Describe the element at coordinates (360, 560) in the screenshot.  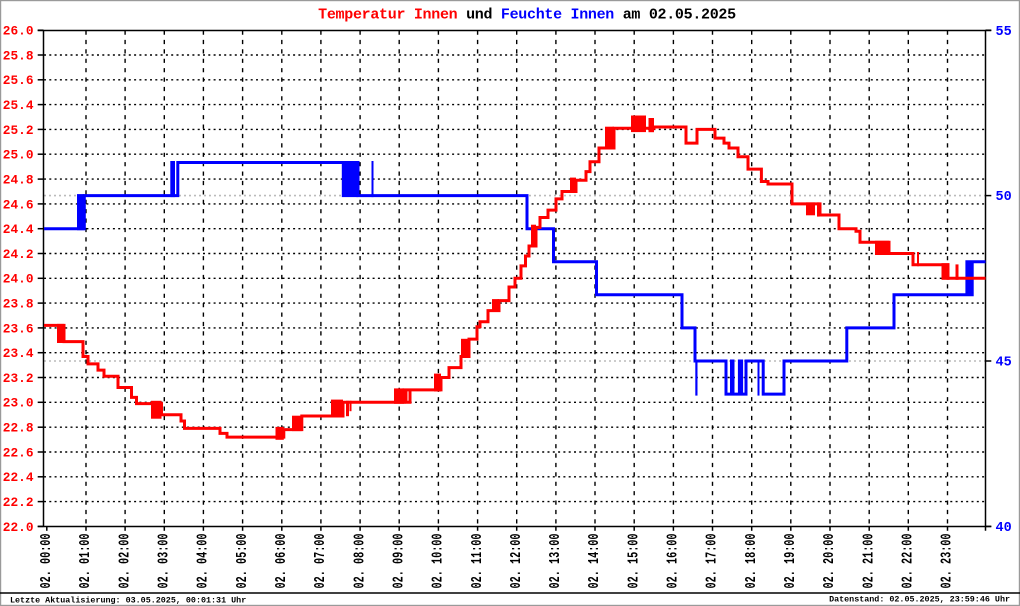
I see `svg-text: 02. 08:00` at that location.